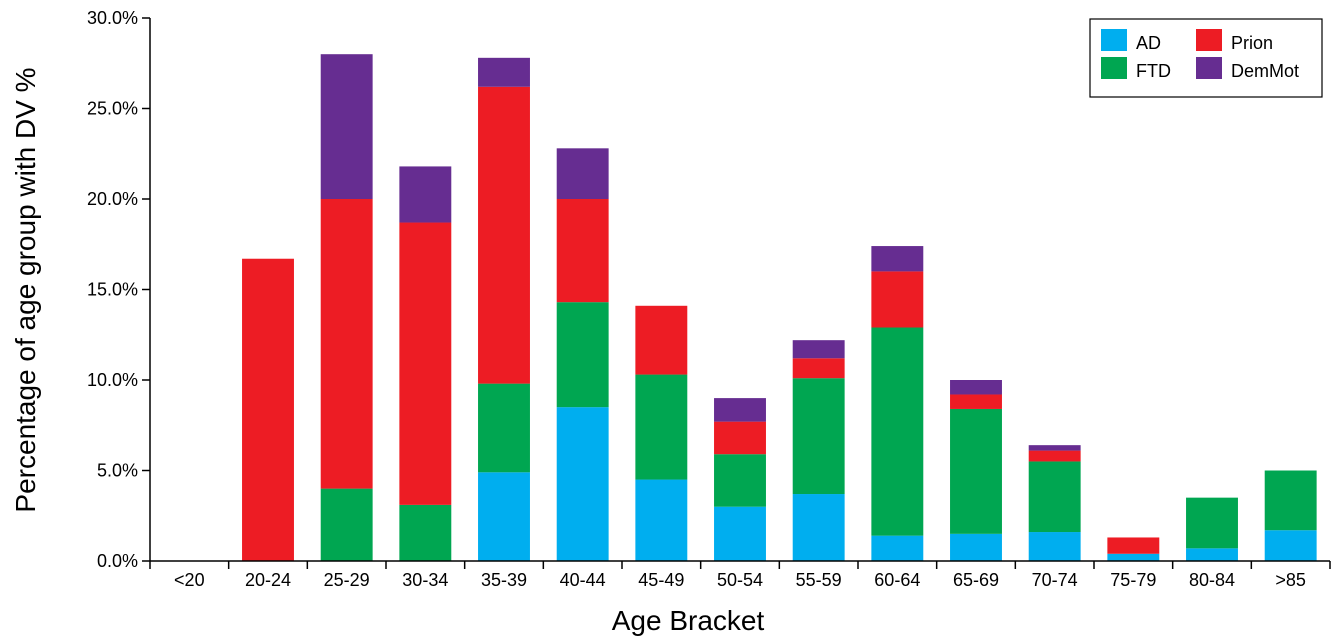  What do you see at coordinates (268, 580) in the screenshot?
I see `x-tick-label: 20-24` at bounding box center [268, 580].